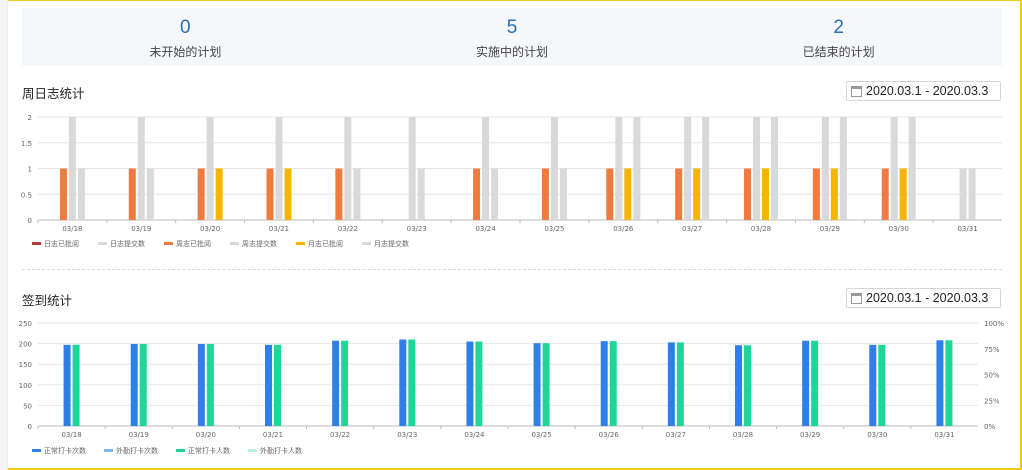  Describe the element at coordinates (137, 450) in the screenshot. I see `legend-label: 外勤打卡次数` at that location.